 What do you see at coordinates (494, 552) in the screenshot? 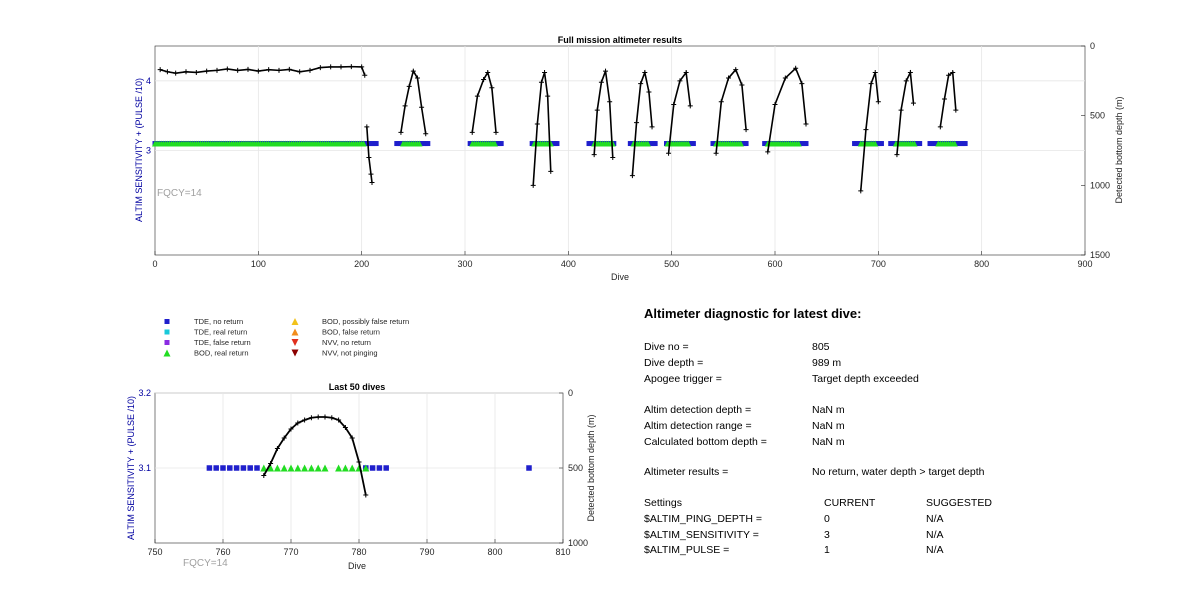
I see `bottom-x-tick-label: 800` at bounding box center [494, 552].